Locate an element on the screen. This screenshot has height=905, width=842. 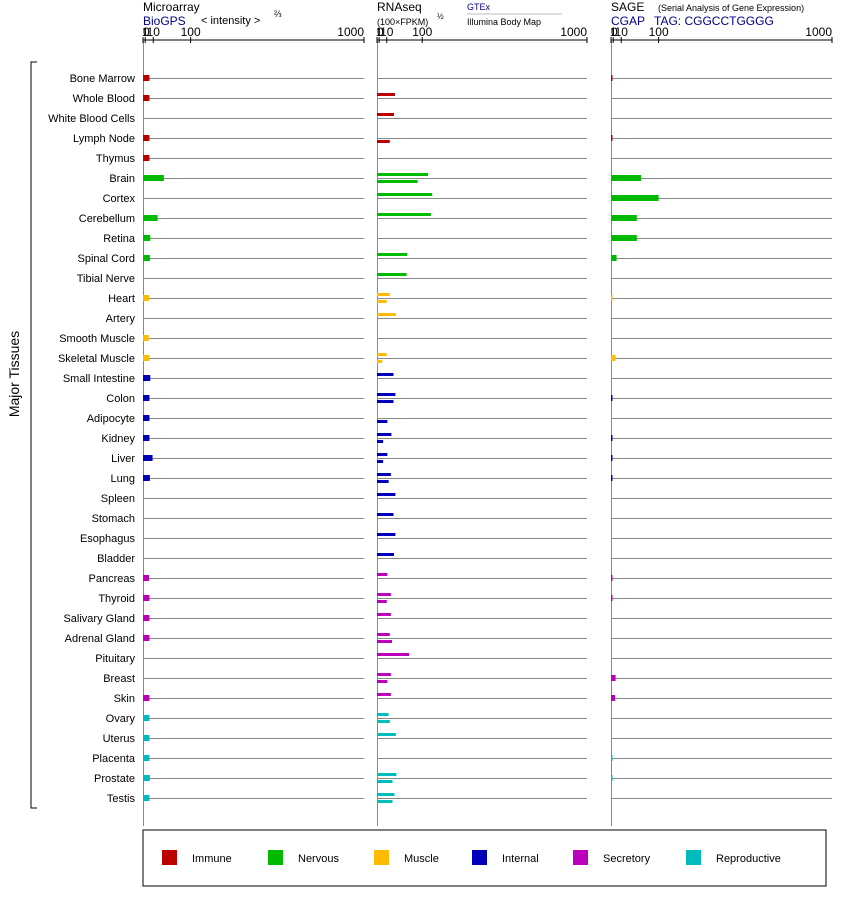
tissue-label: Adrenal Gland is located at coordinates (100, 639).